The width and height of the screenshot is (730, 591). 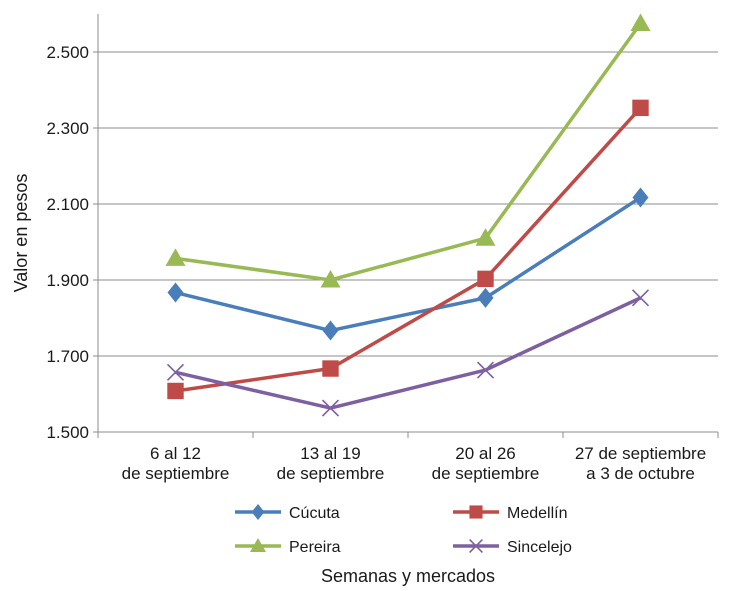 What do you see at coordinates (539, 547) in the screenshot?
I see `legend-label: Sincelejo` at bounding box center [539, 547].